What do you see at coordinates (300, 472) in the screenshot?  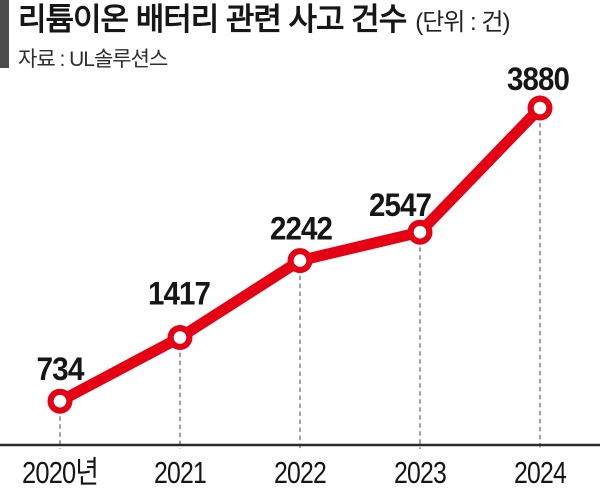 I see `x-tick-label: 2022` at bounding box center [300, 472].